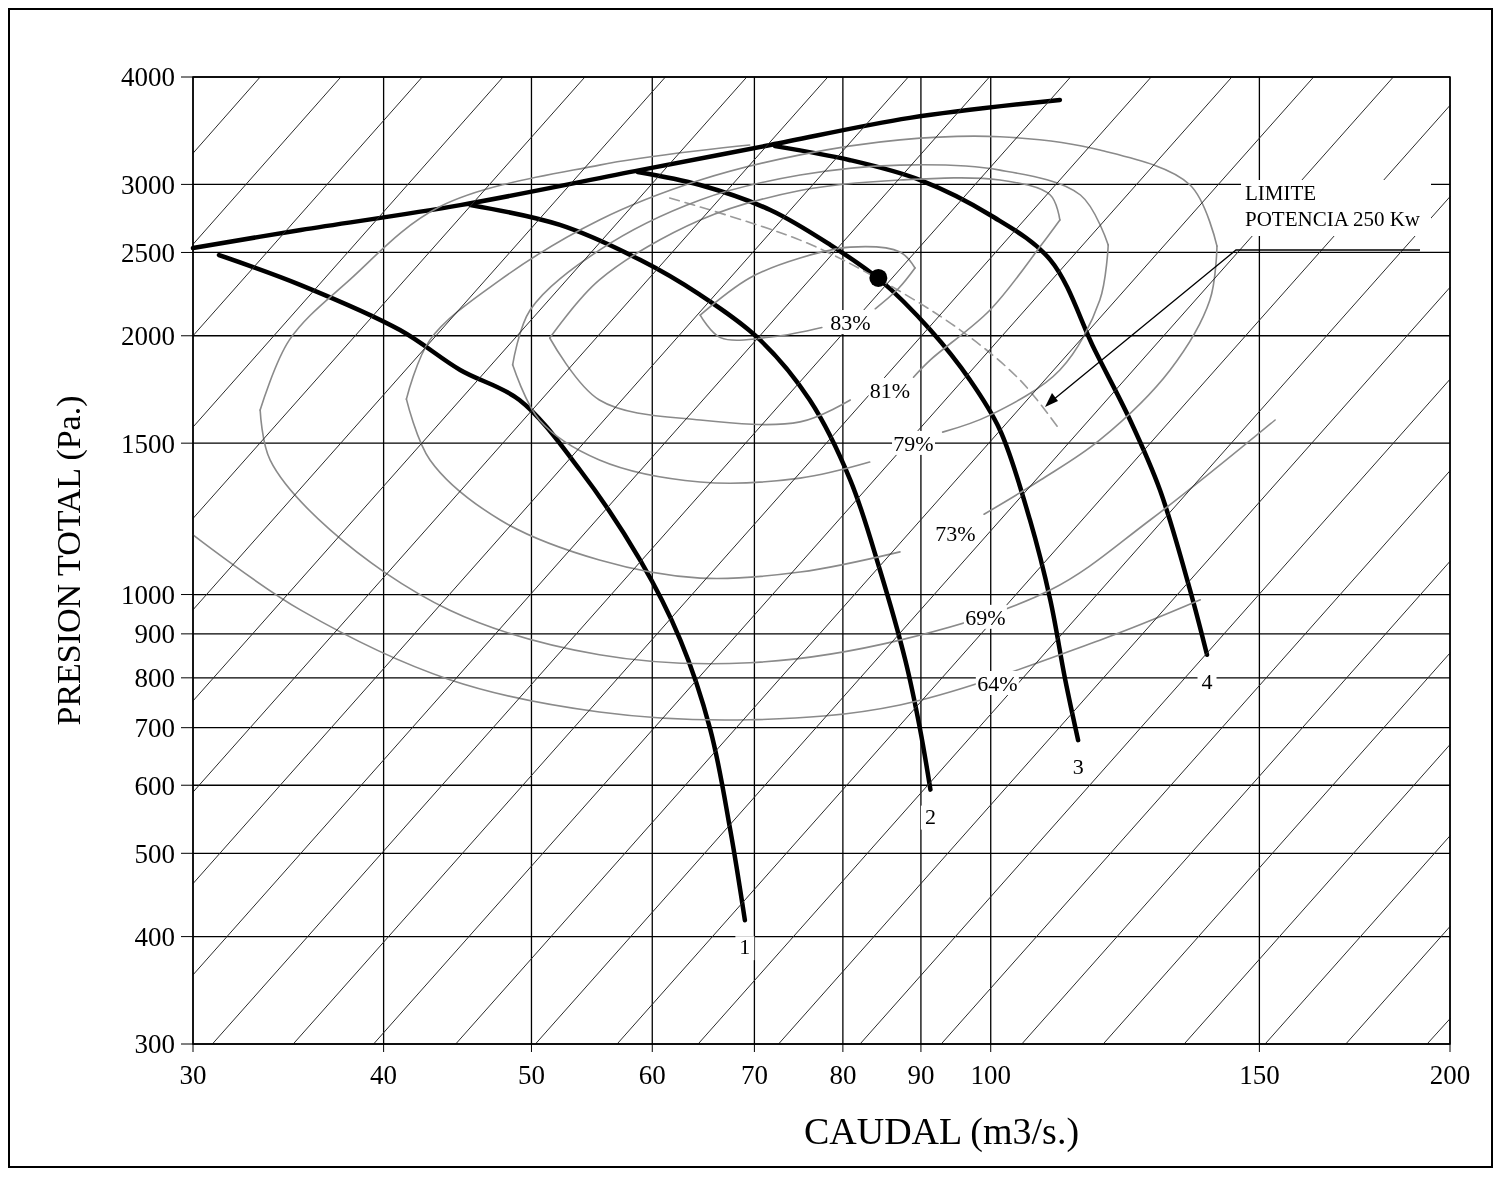 Image resolution: width=1501 pixels, height=1178 pixels. Describe the element at coordinates (148, 594) in the screenshot. I see `y-tick-label: 1000` at that location.